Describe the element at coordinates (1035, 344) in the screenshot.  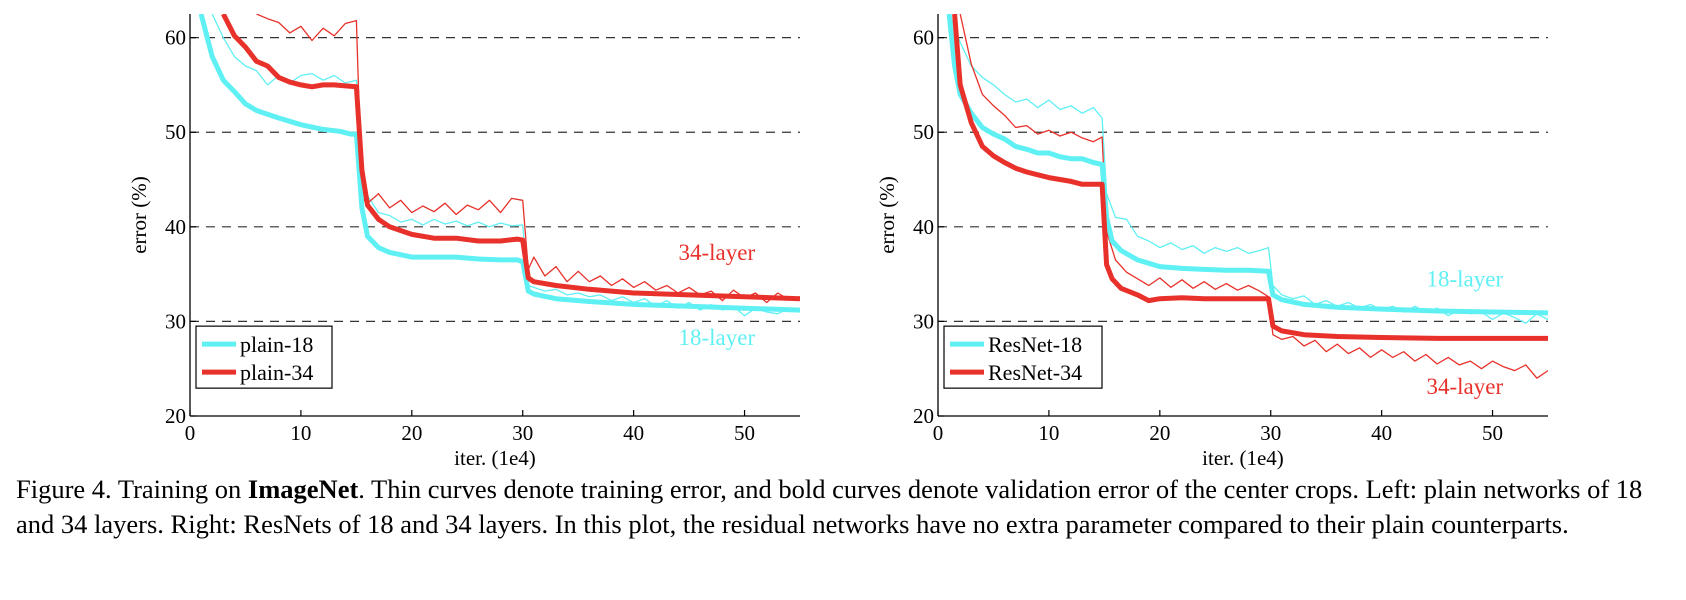
I see `legend-label: ResNet-18` at that location.